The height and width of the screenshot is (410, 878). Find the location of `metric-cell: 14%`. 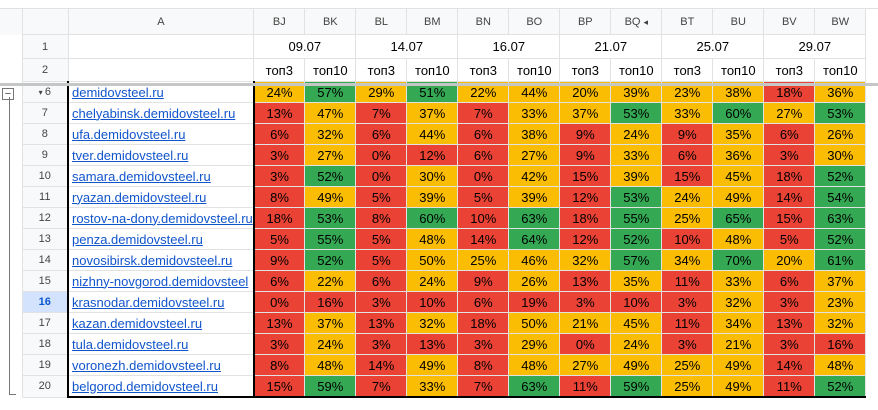

metric-cell: 14% is located at coordinates (483, 239).